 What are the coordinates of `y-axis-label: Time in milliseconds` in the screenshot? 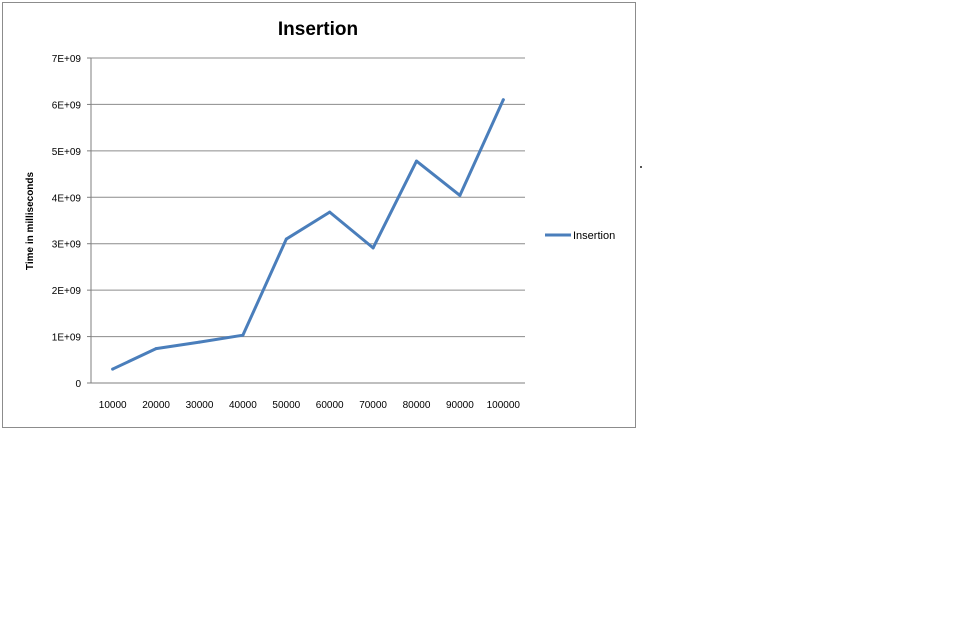 It's located at (30, 220).